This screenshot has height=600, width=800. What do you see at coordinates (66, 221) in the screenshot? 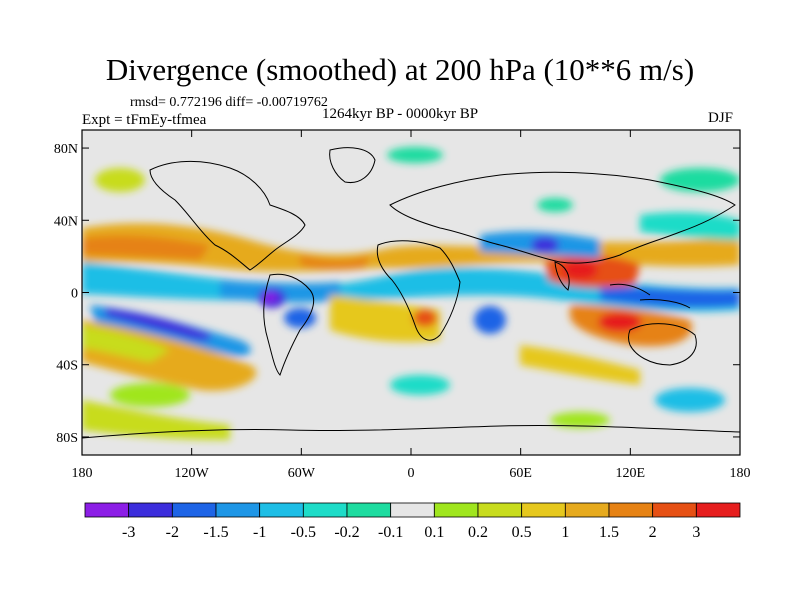
I see `lat-label: 40N` at bounding box center [66, 221].